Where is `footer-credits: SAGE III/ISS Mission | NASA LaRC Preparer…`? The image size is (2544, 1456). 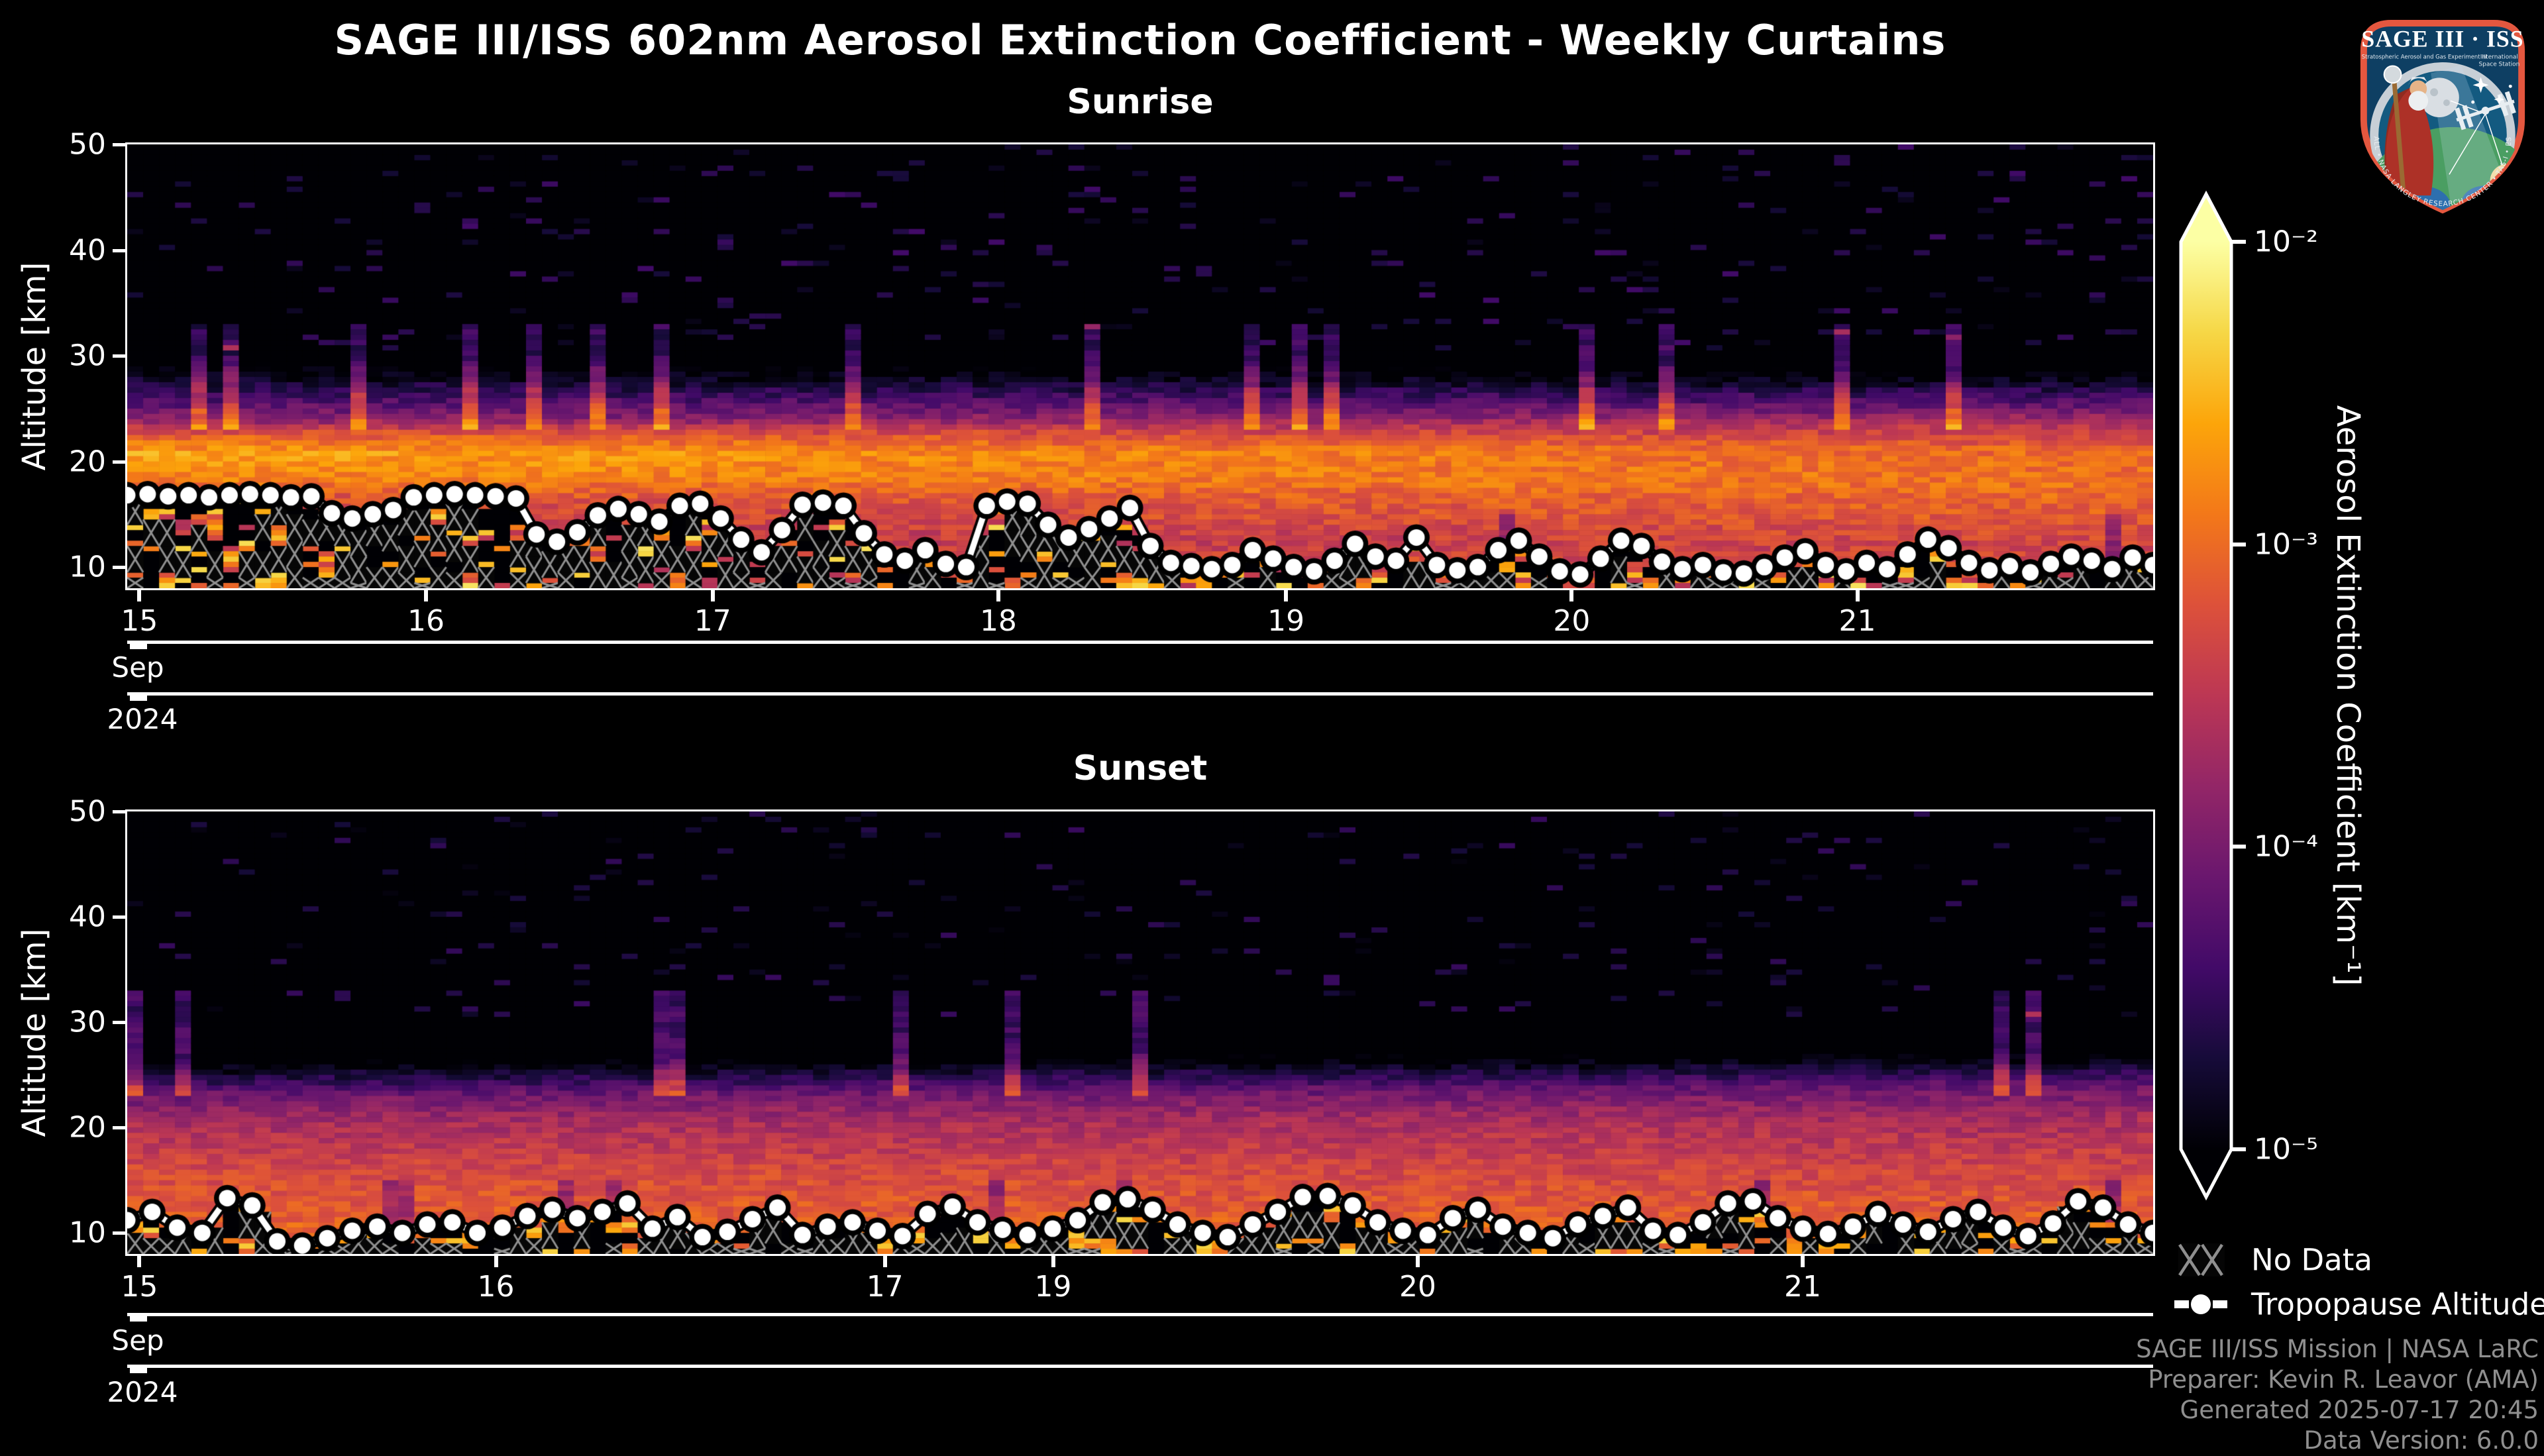 footer-credits: SAGE III/ISS Mission | NASA LaRC Preparer… is located at coordinates (2337, 1395).